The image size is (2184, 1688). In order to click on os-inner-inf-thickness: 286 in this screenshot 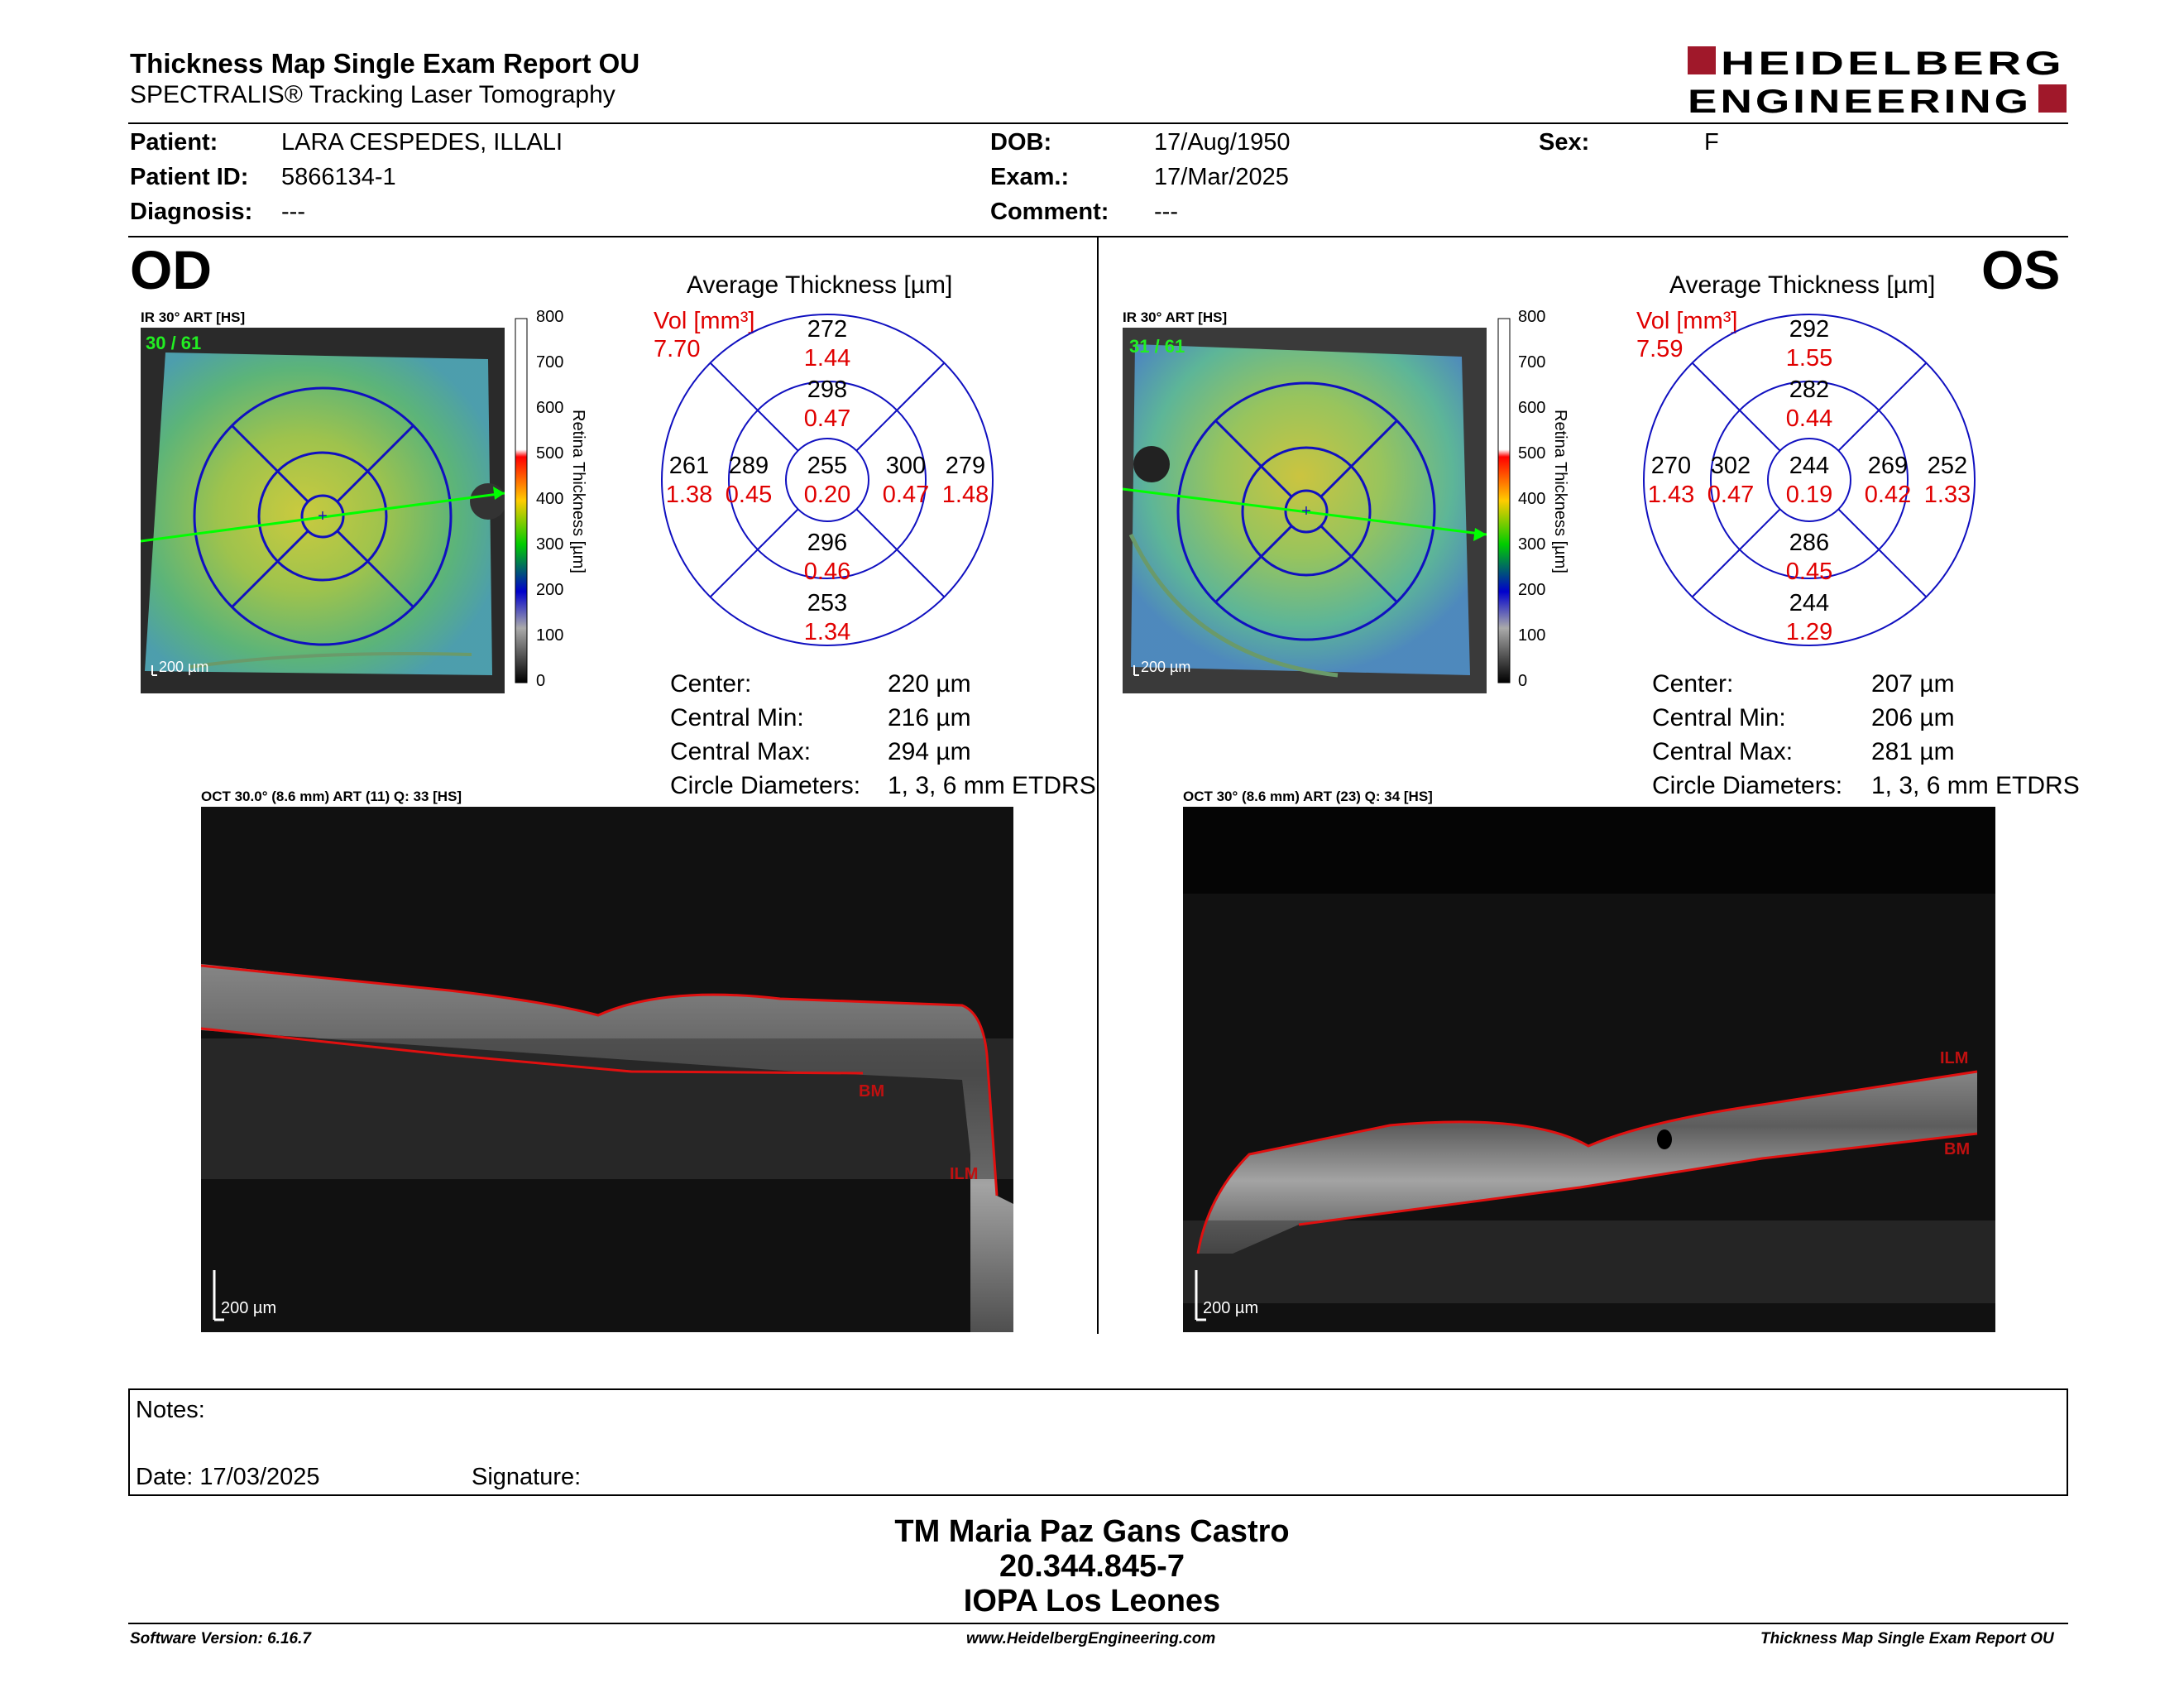, I will do `click(1809, 543)`.